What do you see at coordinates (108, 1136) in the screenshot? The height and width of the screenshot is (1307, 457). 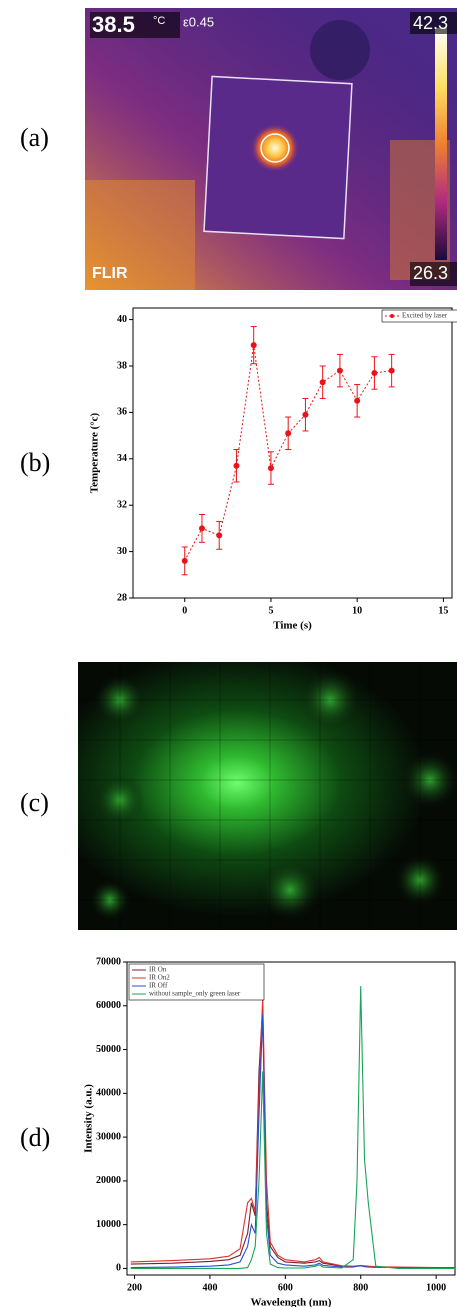 I see `y-tick-label: 30000` at bounding box center [108, 1136].